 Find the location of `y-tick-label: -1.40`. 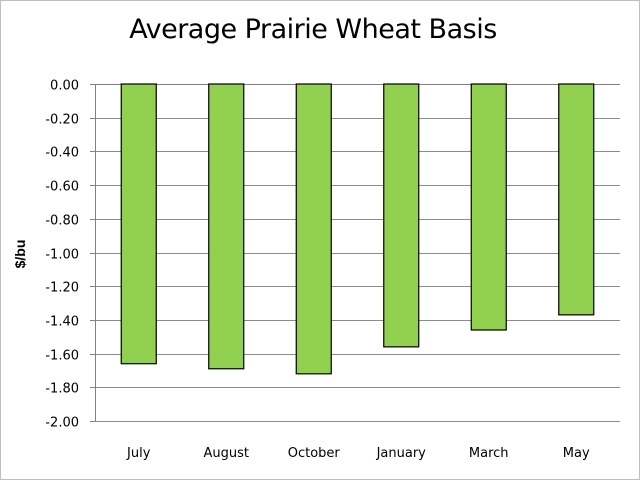

y-tick-label: -1.40 is located at coordinates (62, 322).